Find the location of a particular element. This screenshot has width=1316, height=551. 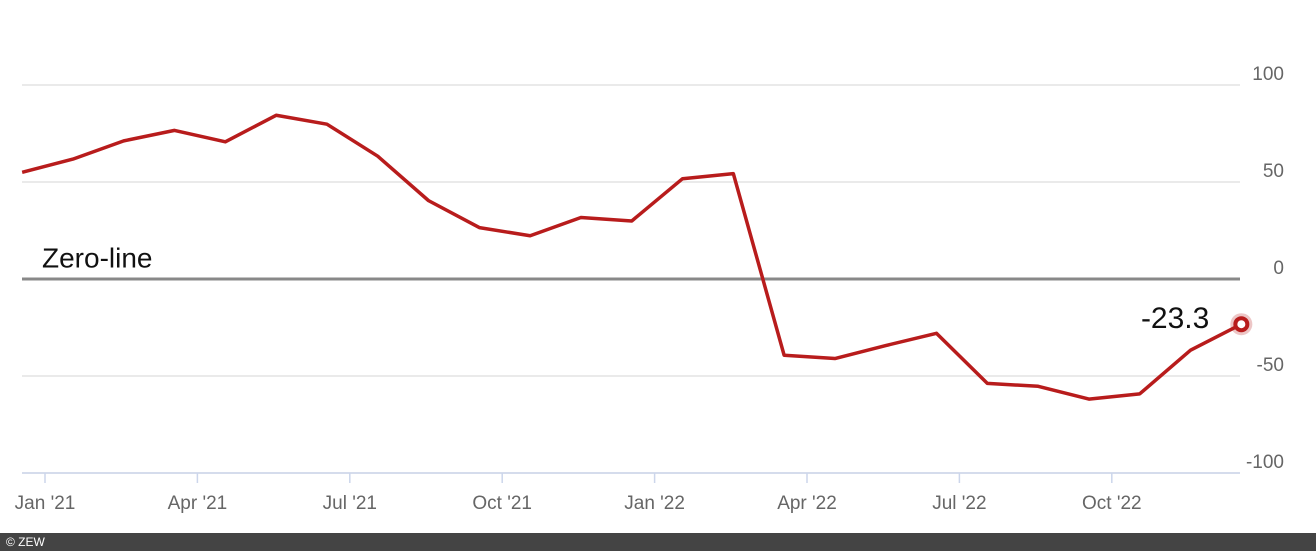

y-tick-label: 100 is located at coordinates (1268, 74).